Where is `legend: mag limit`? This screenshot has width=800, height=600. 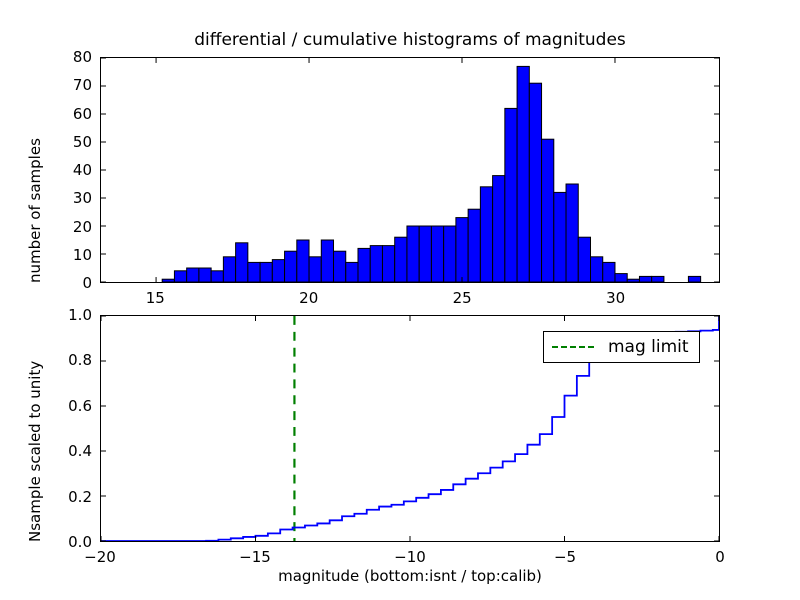
legend: mag limit is located at coordinates (621, 347).